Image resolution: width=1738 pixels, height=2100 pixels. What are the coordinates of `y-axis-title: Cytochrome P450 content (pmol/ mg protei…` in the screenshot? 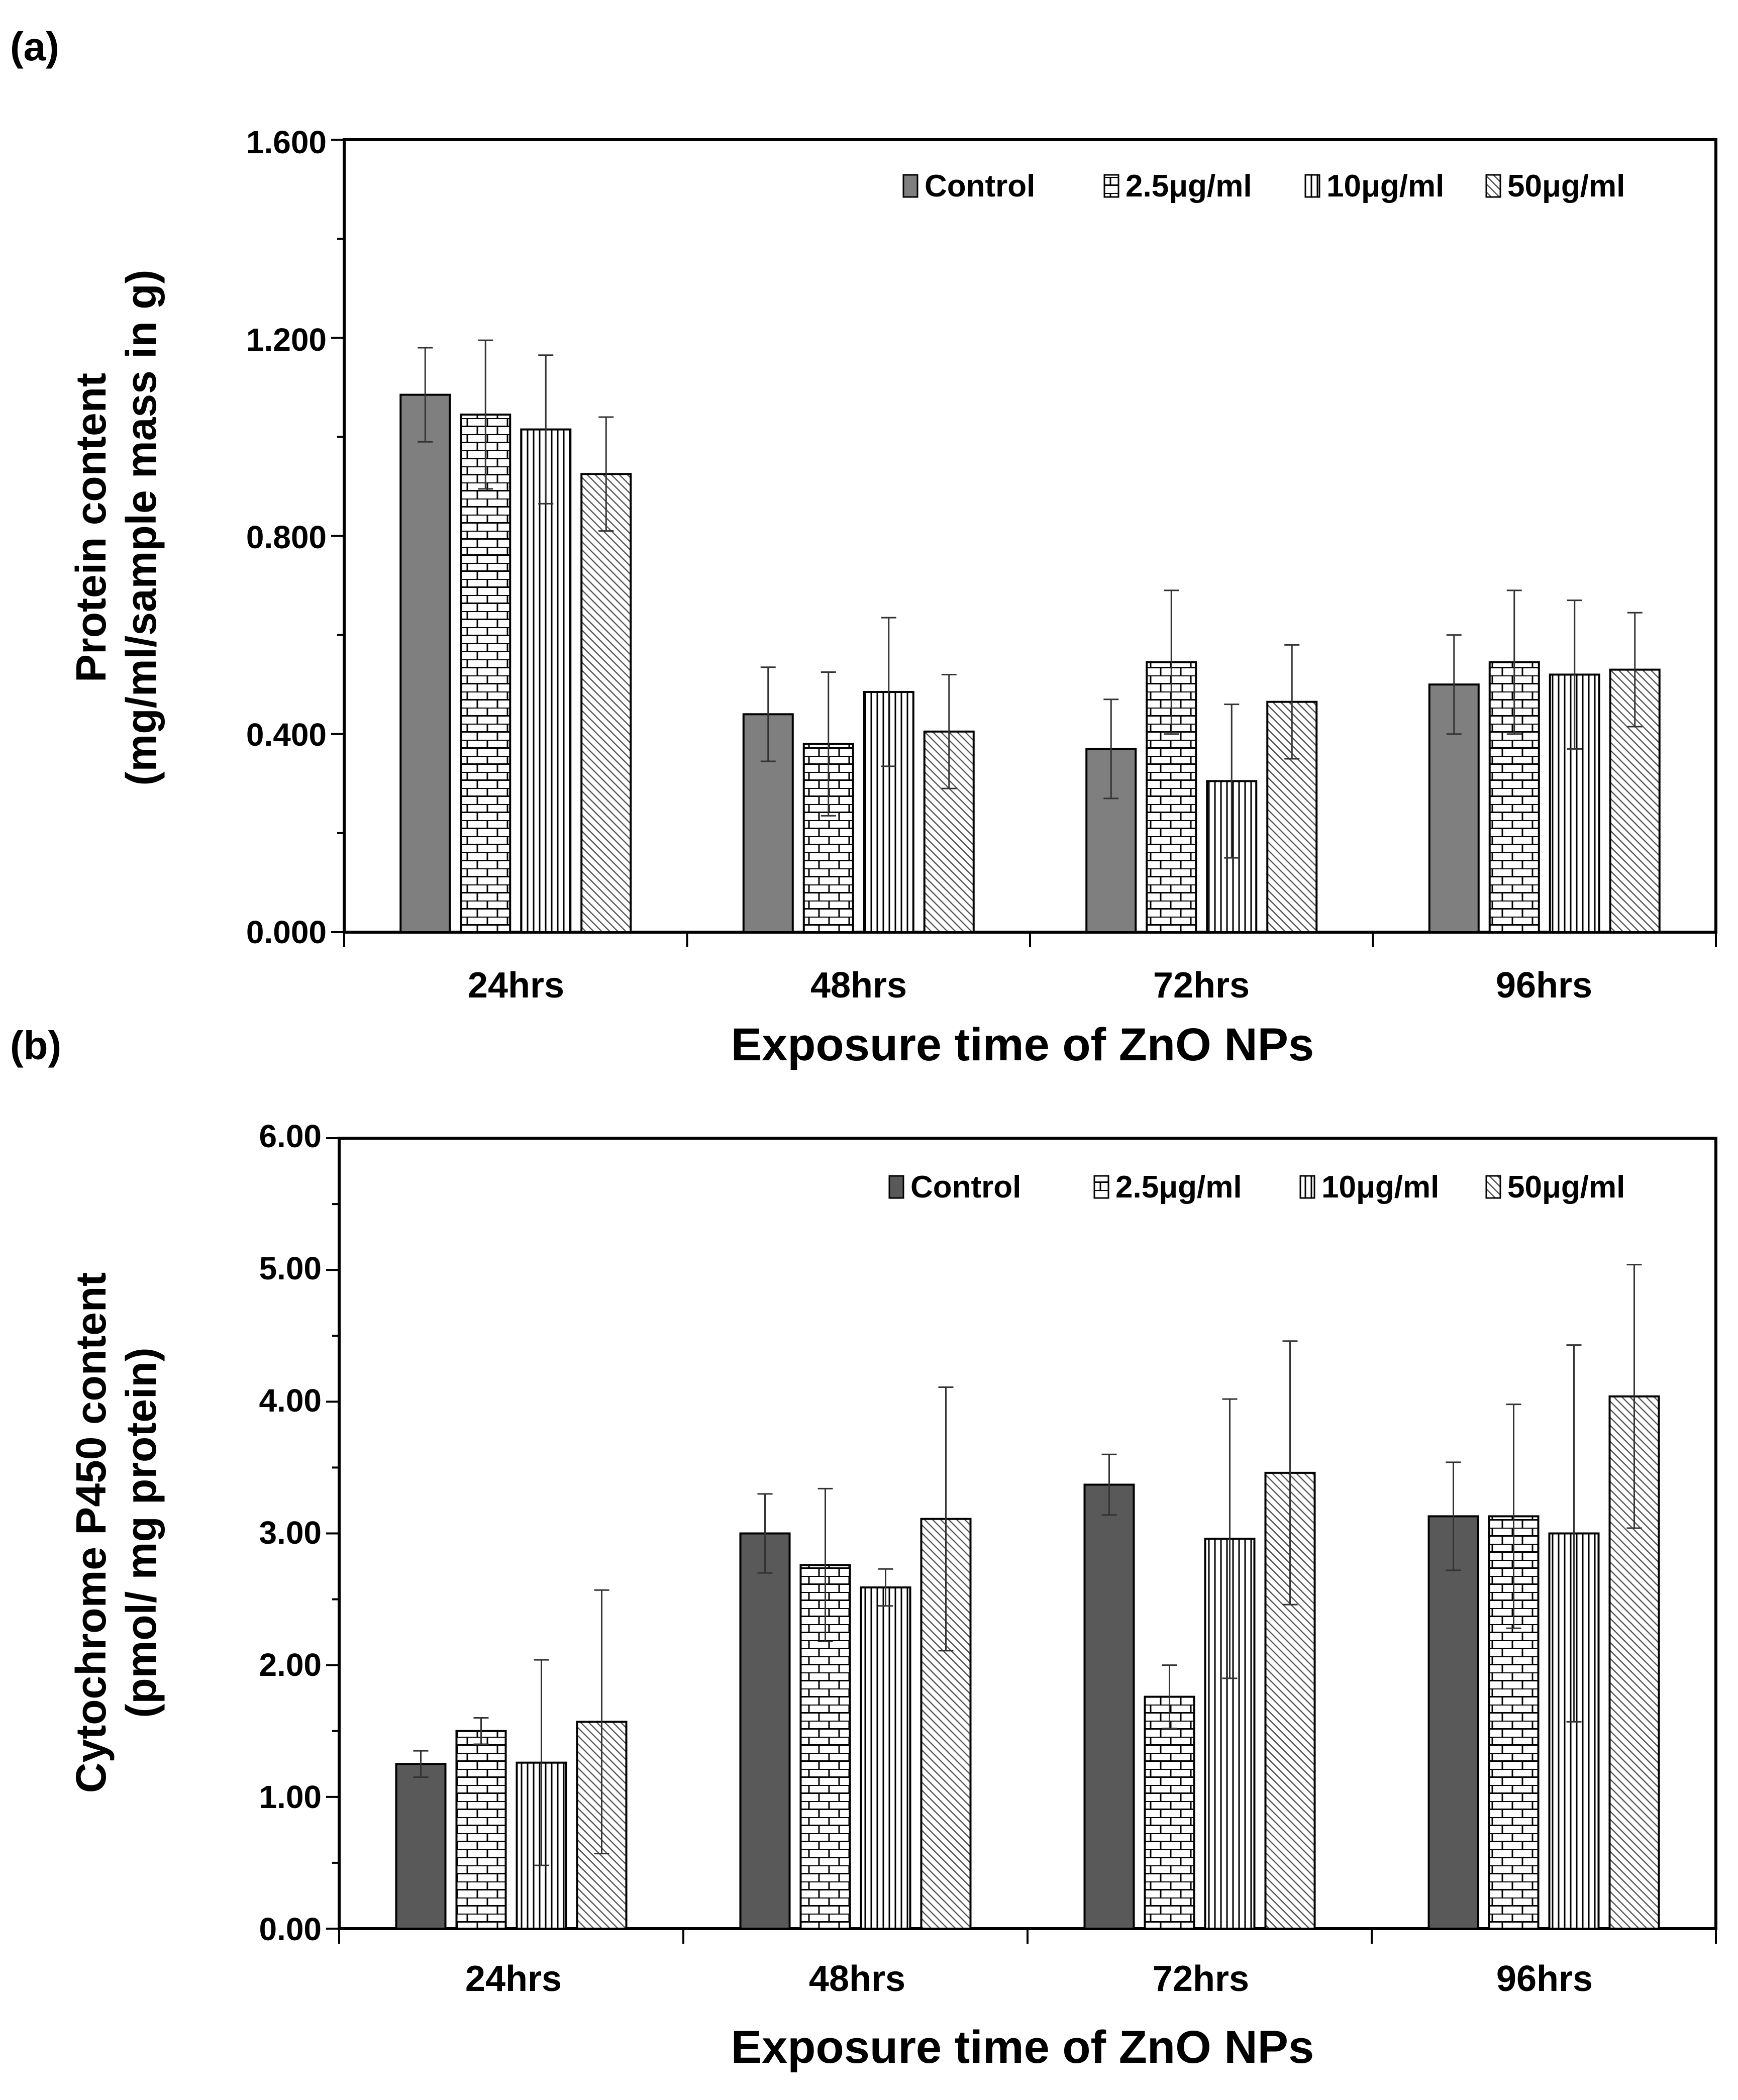 It's located at (116, 1532).